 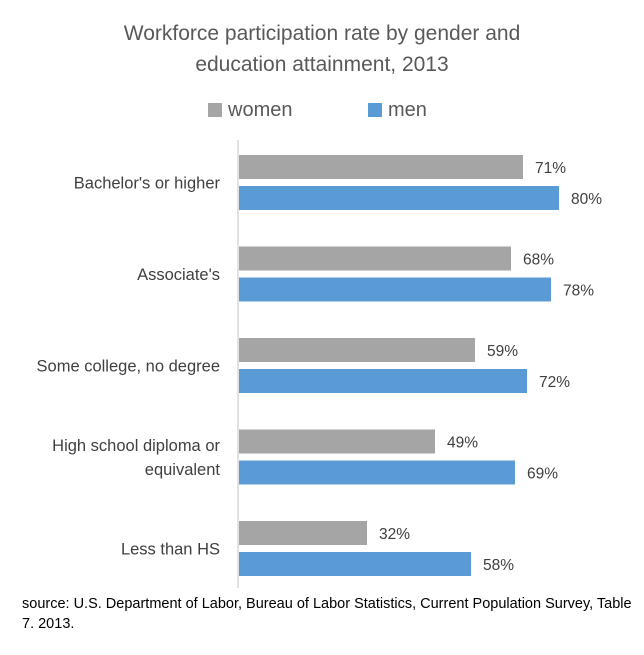 What do you see at coordinates (178, 275) in the screenshot?
I see `category-label-1: Associate's` at bounding box center [178, 275].